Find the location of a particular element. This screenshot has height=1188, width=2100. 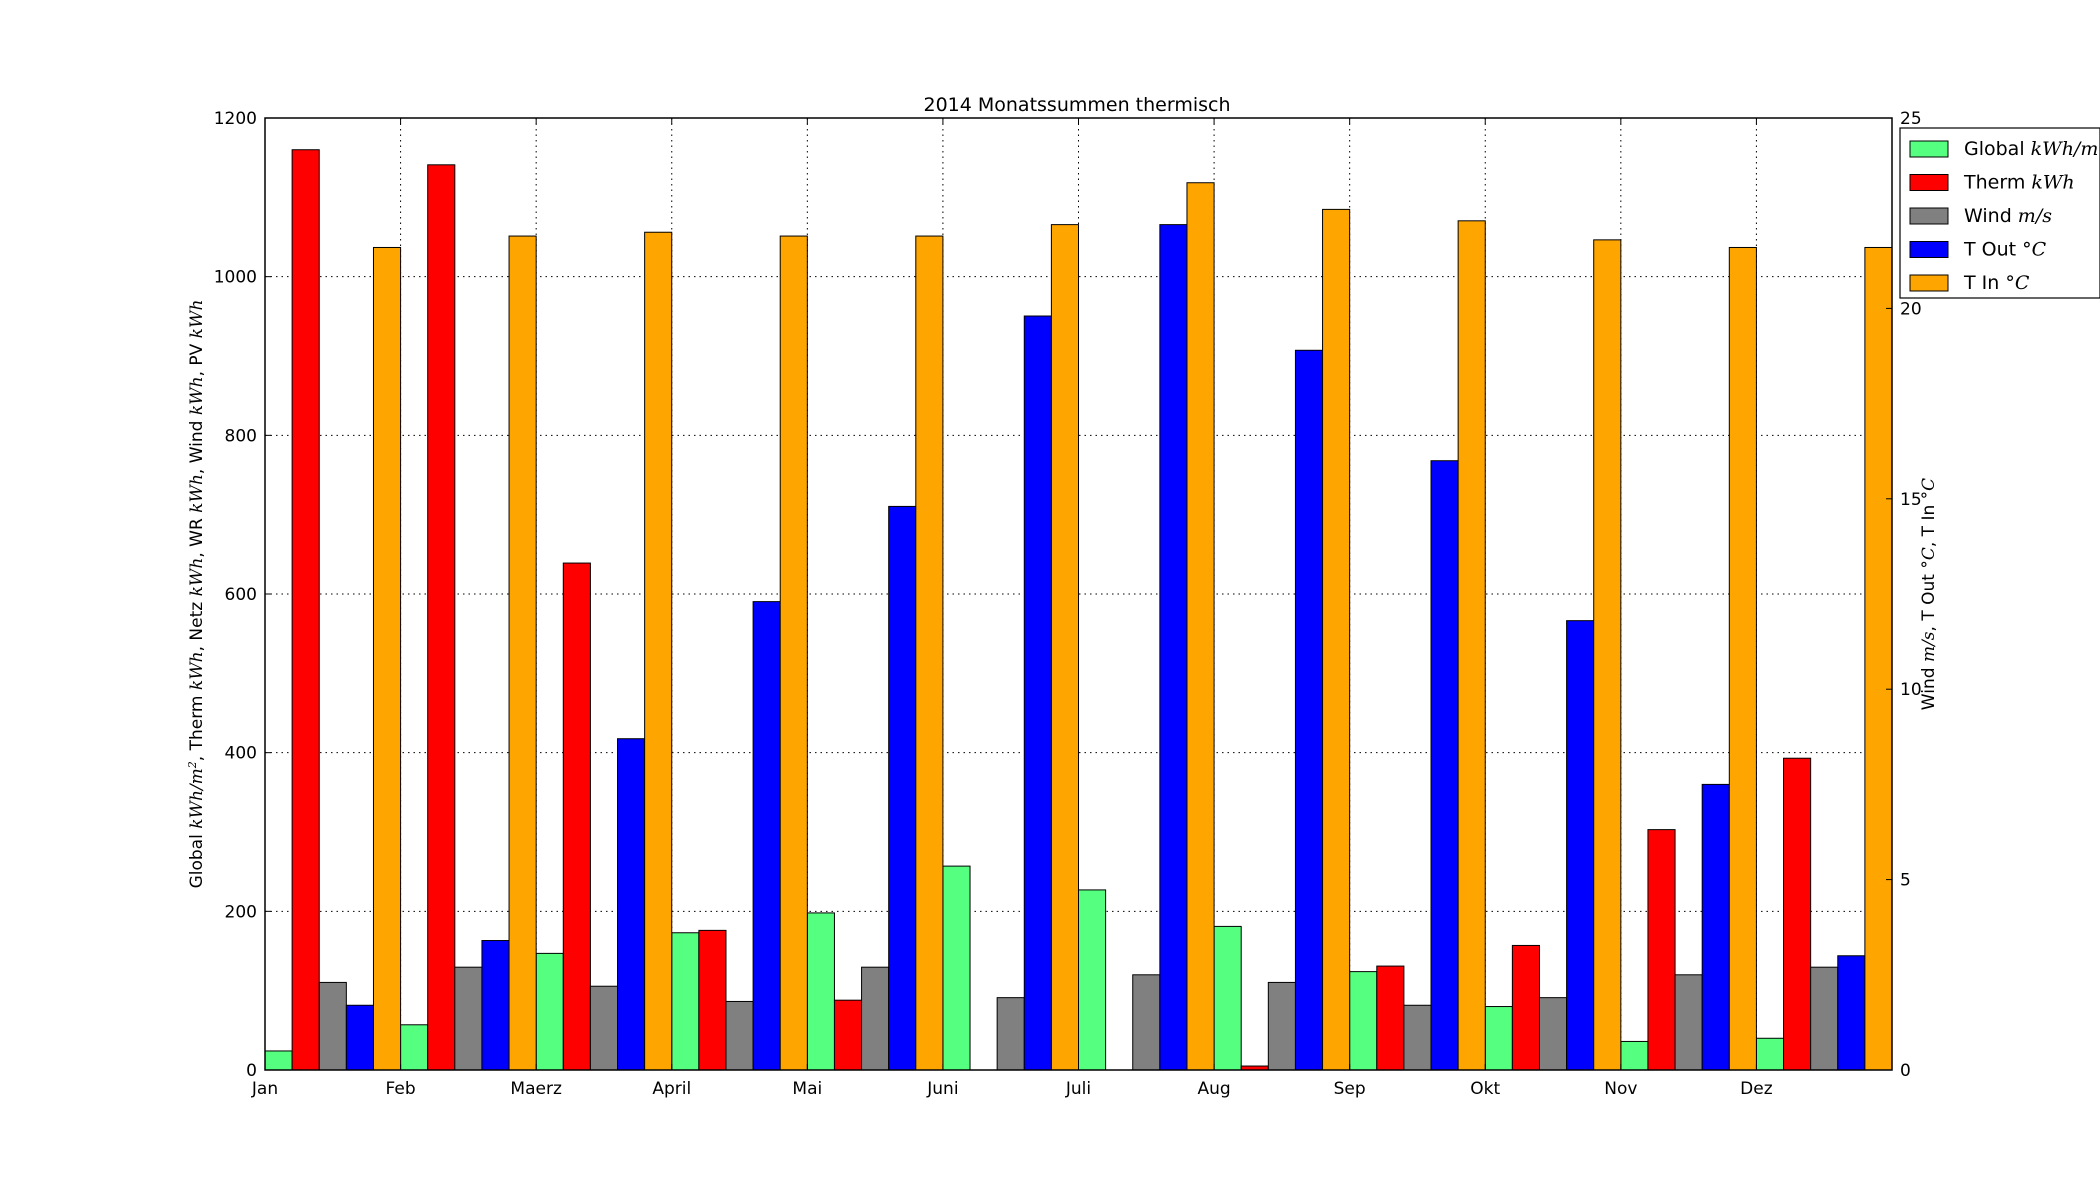

y-left-tick-label: 1000 is located at coordinates (235, 278).